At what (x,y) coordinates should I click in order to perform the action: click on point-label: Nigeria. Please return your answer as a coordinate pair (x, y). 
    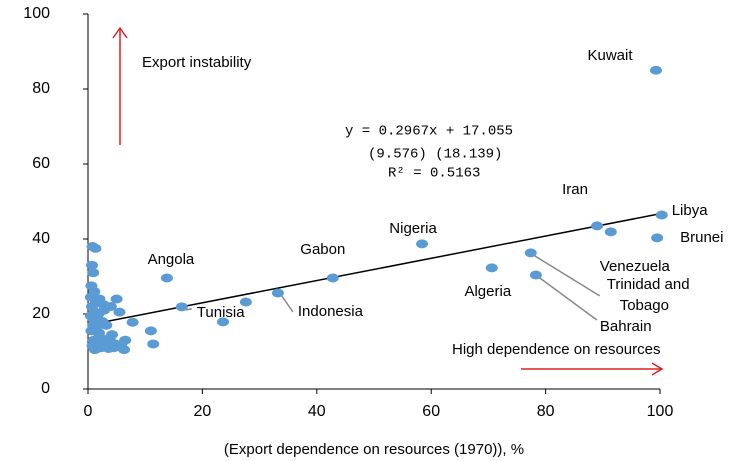
    Looking at the image, I should click on (413, 228).